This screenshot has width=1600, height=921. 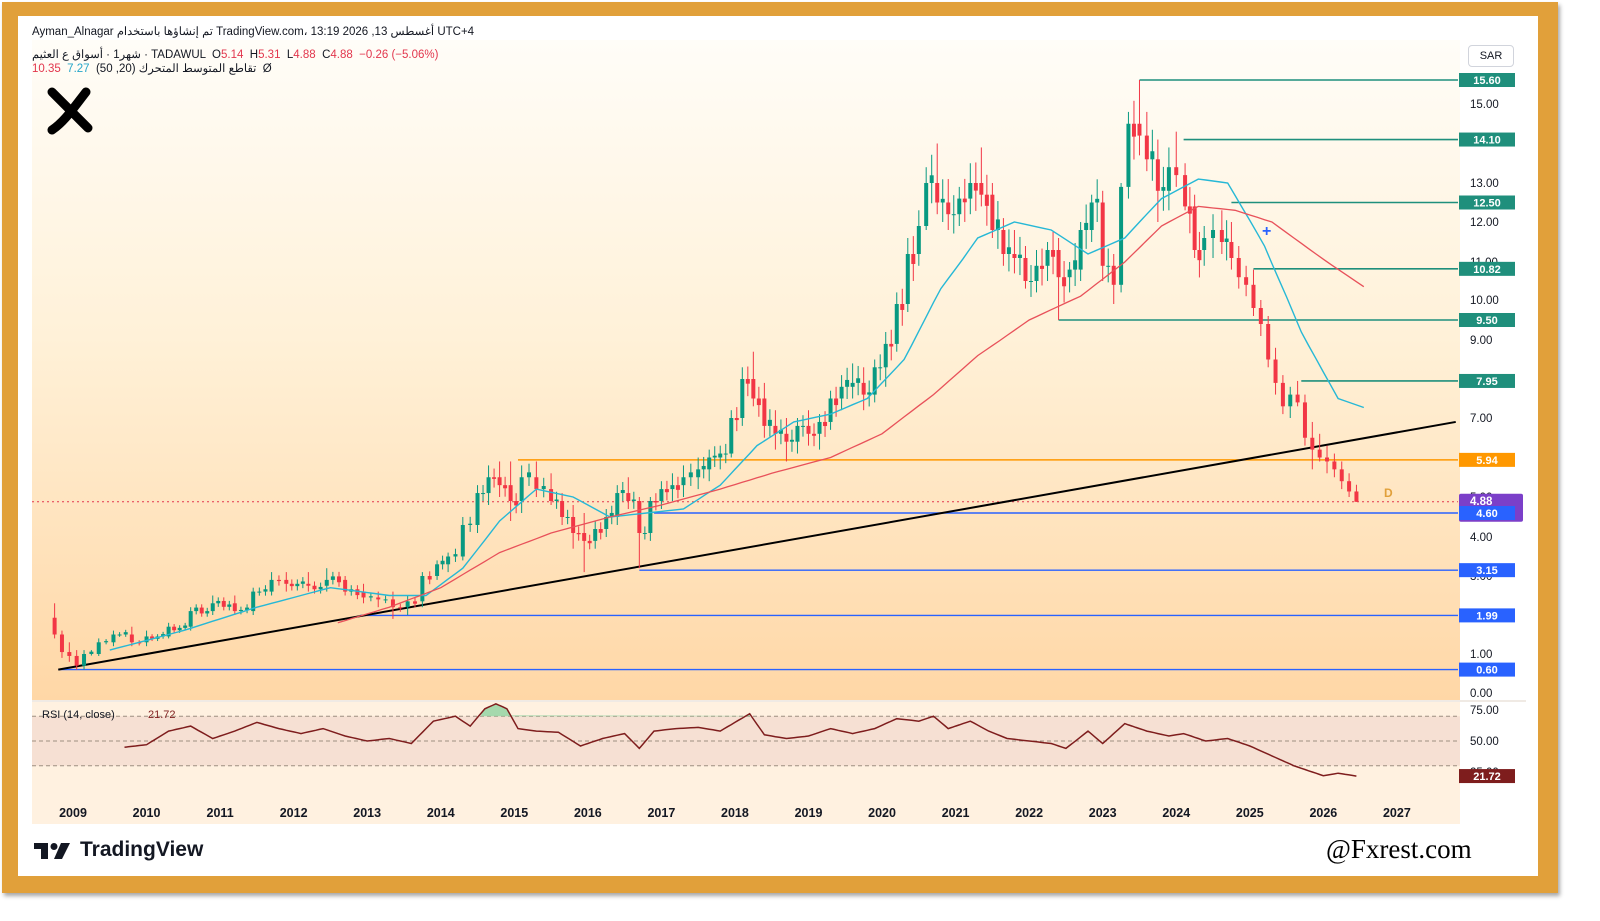 What do you see at coordinates (1491, 56) in the screenshot?
I see `currency-button: SAR` at bounding box center [1491, 56].